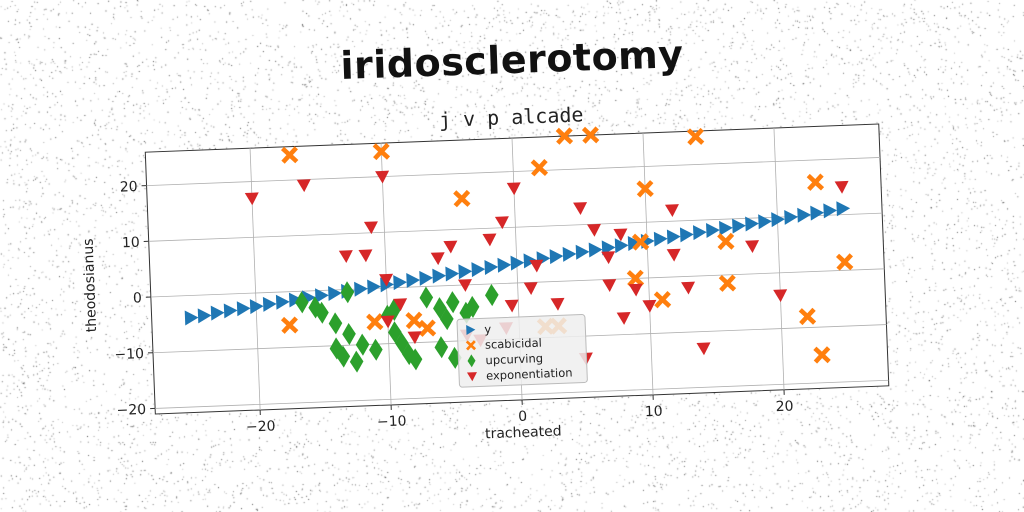 This screenshot has height=512, width=1024. Describe the element at coordinates (529, 373) in the screenshot. I see `legend-label: exponentiation` at that location.